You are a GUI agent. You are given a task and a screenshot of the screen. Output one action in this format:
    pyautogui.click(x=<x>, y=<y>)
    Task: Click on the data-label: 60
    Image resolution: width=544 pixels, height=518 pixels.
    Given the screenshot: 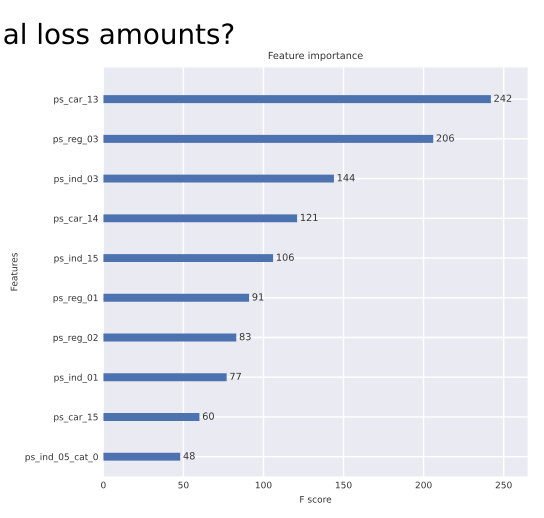 What is the action you would take?
    pyautogui.click(x=208, y=416)
    